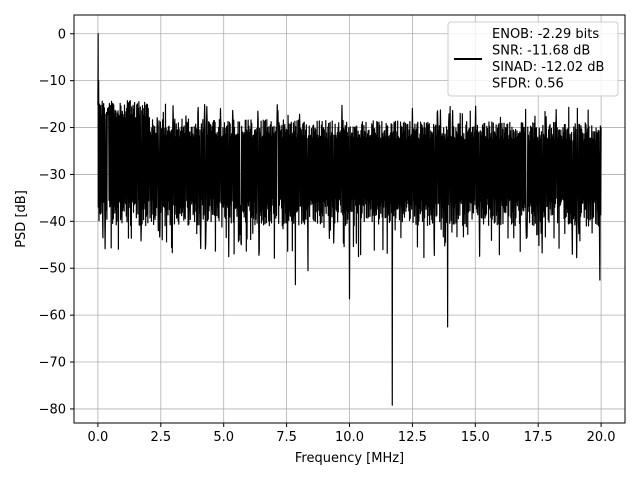 The width and height of the screenshot is (640, 480). Describe the element at coordinates (286, 437) in the screenshot. I see `x-tick-label: 7.5` at that location.